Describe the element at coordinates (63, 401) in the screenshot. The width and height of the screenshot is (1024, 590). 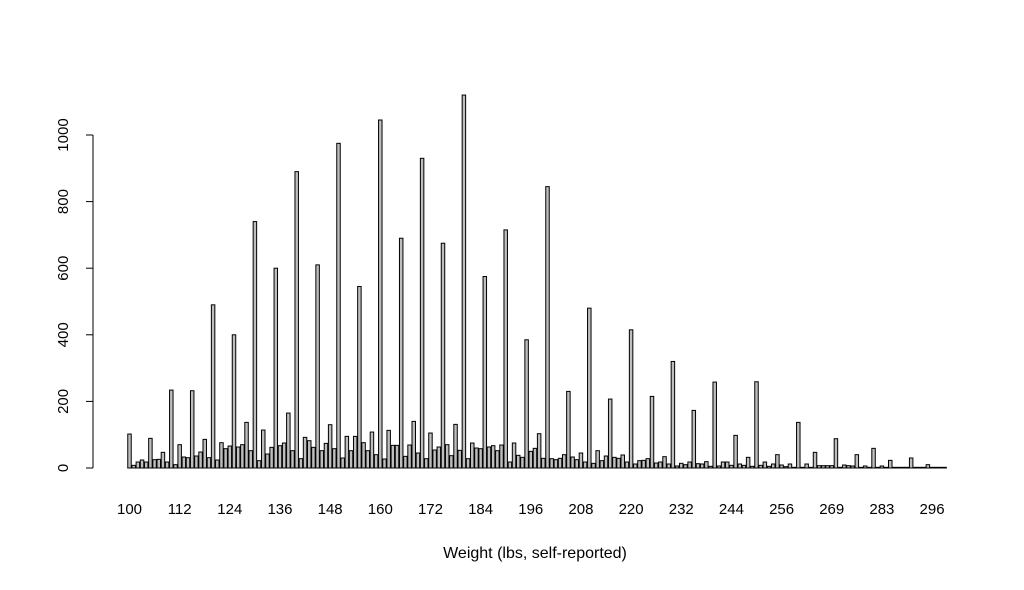
I see `y-tick-label: 200` at that location.